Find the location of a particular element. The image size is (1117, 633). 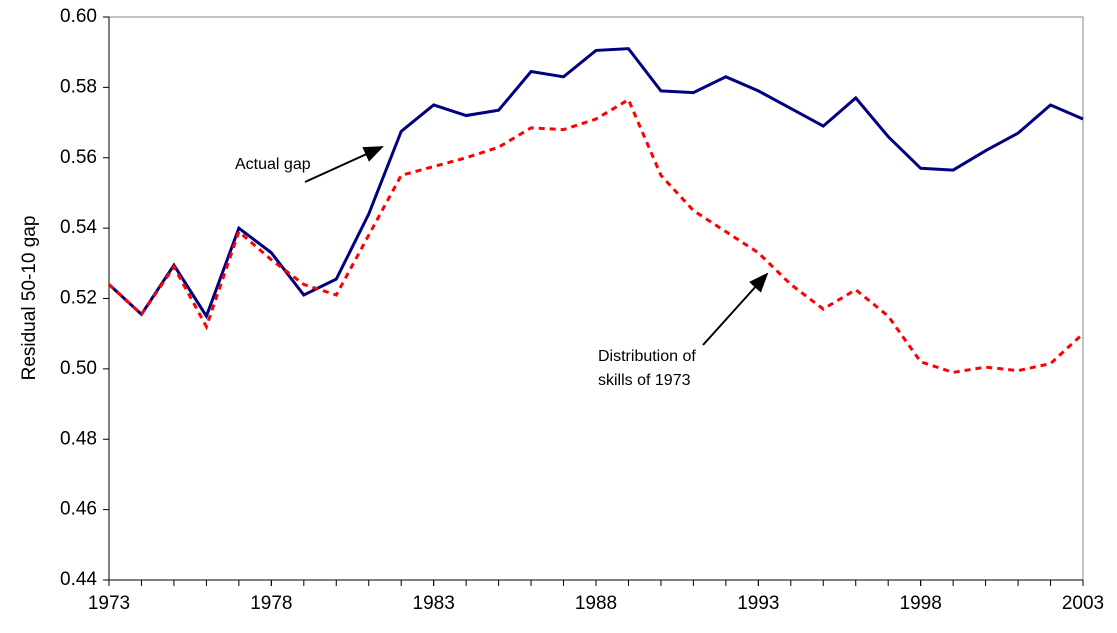

y-tick-label: 0.52 is located at coordinates (78, 298).